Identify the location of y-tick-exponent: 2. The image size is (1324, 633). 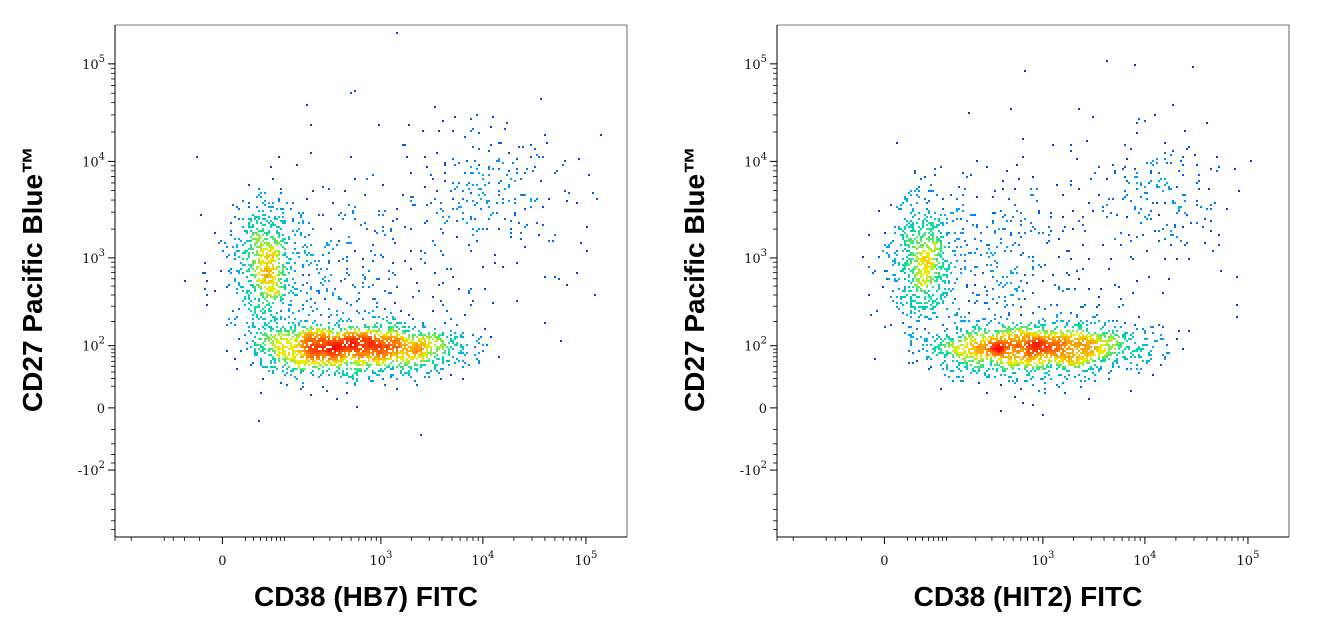
(102, 465).